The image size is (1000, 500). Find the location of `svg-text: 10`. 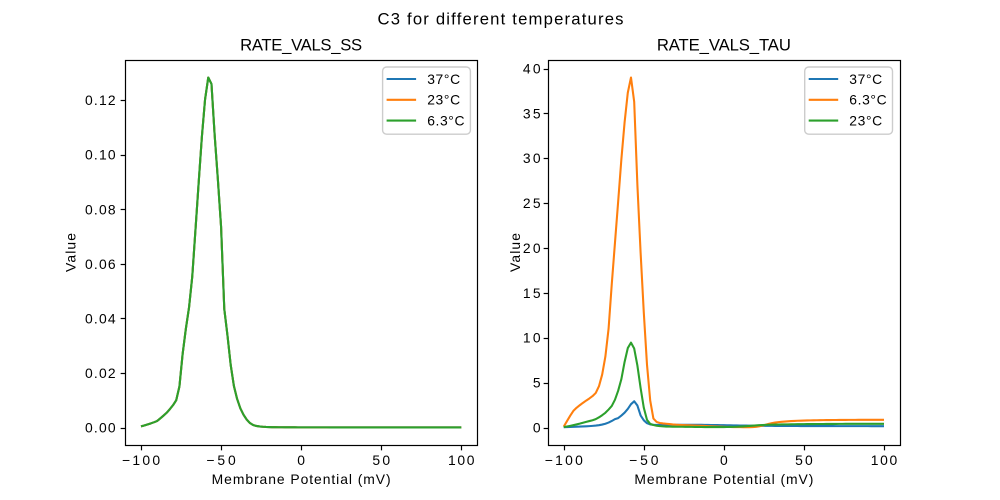

svg-text: 10 is located at coordinates (532, 338).